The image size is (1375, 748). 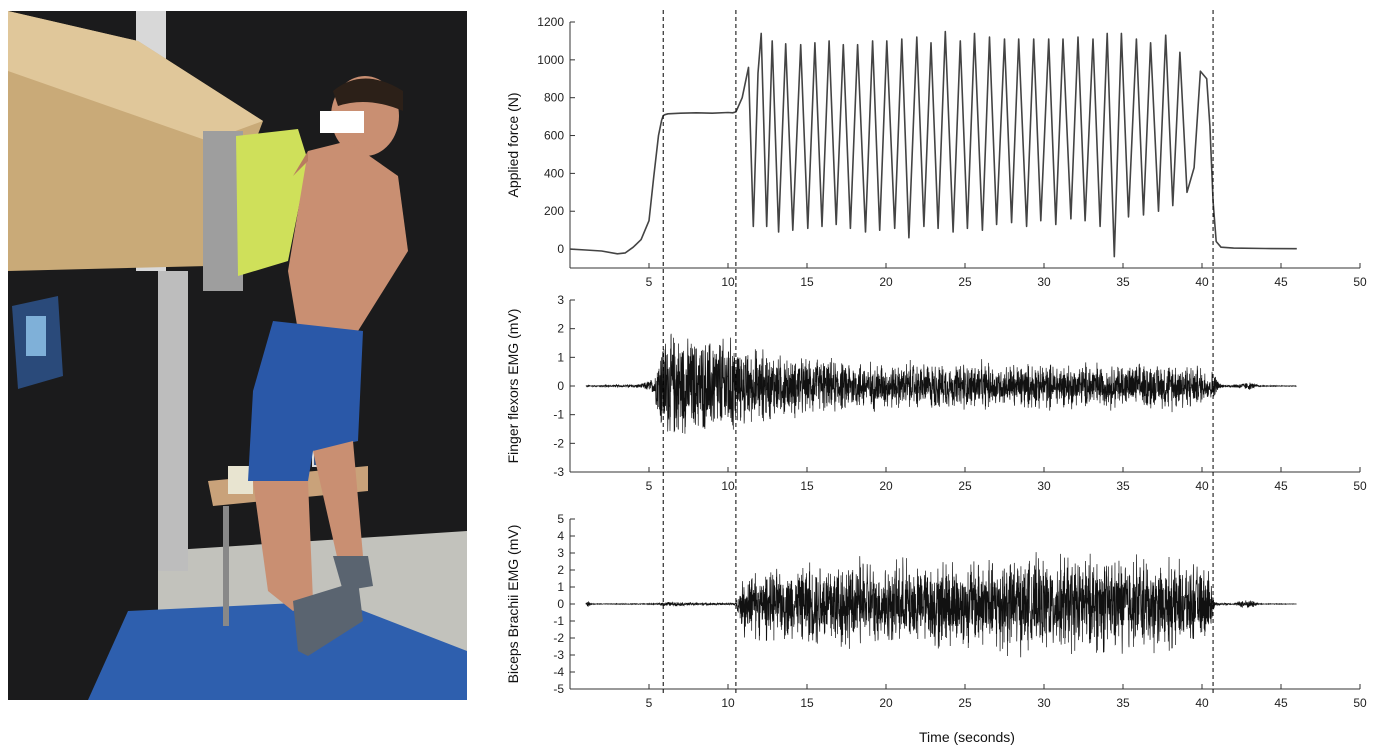 I want to click on y-tick-label: -4, so click(x=558, y=672).